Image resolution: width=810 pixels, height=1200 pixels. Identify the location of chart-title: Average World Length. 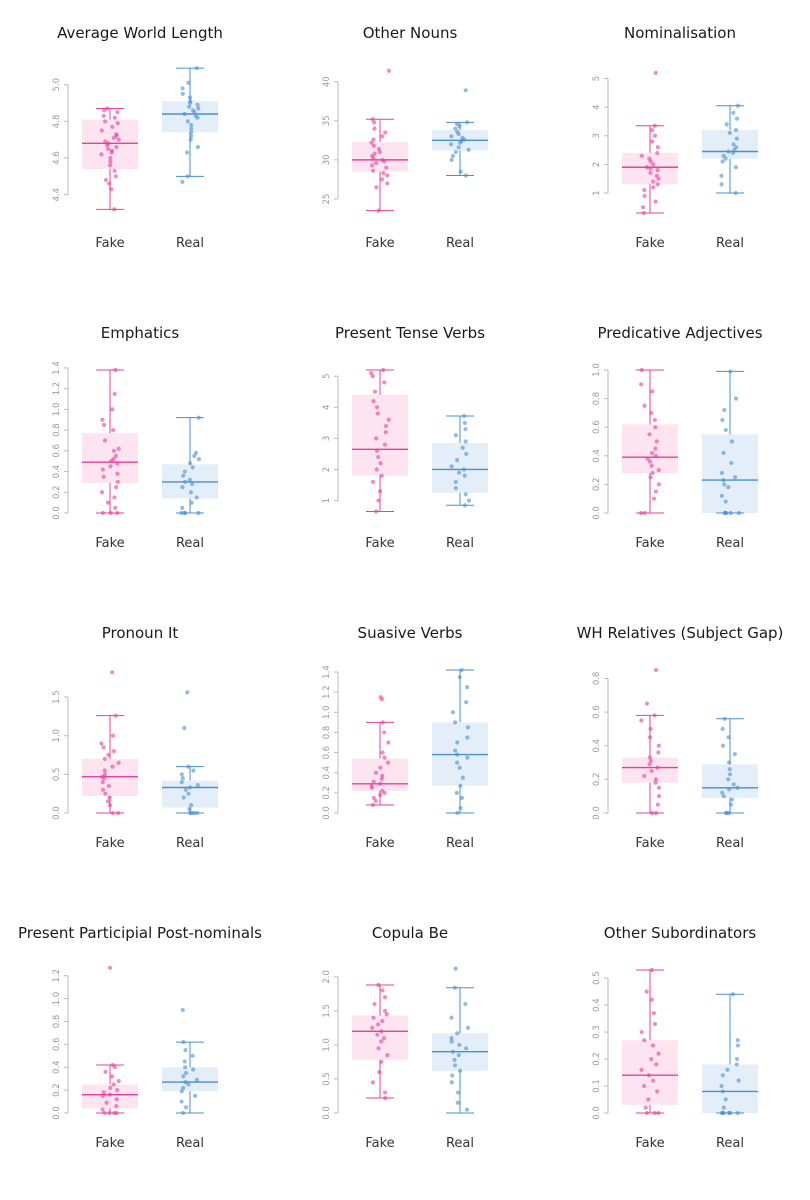
(140, 33).